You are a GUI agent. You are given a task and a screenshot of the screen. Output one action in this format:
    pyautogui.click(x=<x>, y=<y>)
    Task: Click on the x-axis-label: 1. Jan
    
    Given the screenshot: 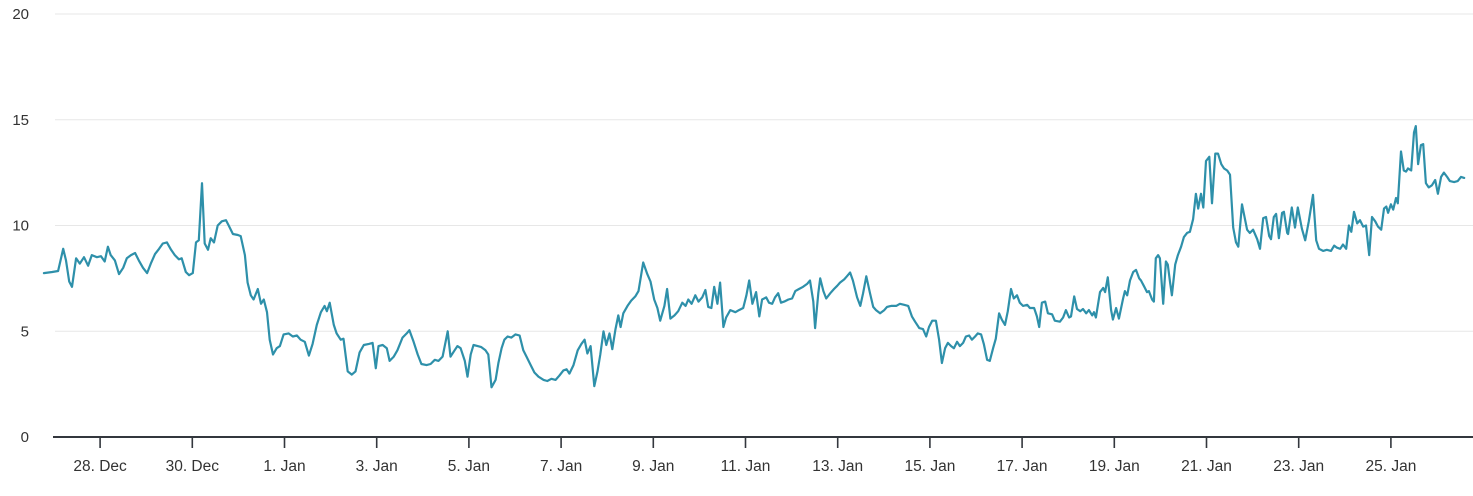 What is the action you would take?
    pyautogui.click(x=284, y=466)
    